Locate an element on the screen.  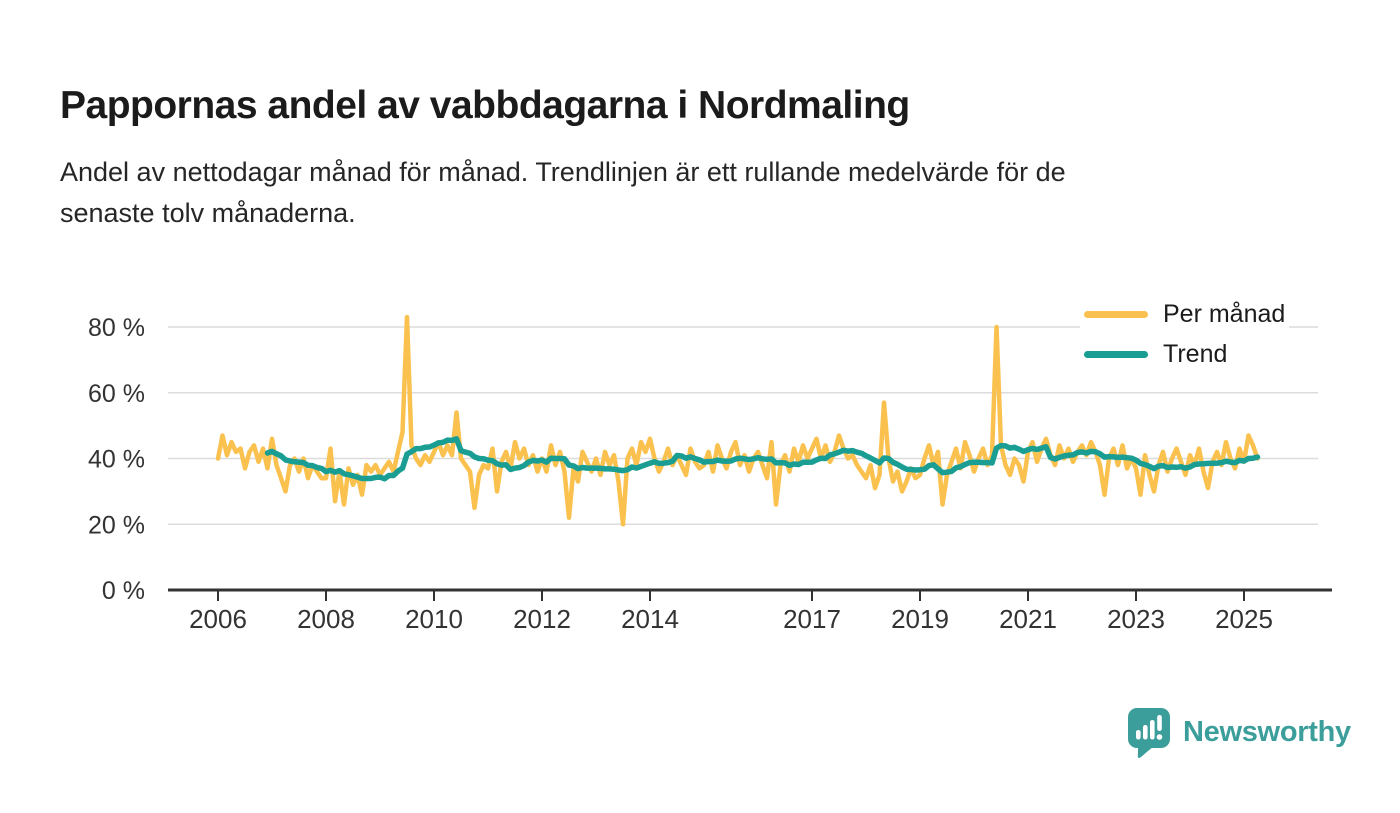
legend-item-trend: Trend is located at coordinates (1185, 354).